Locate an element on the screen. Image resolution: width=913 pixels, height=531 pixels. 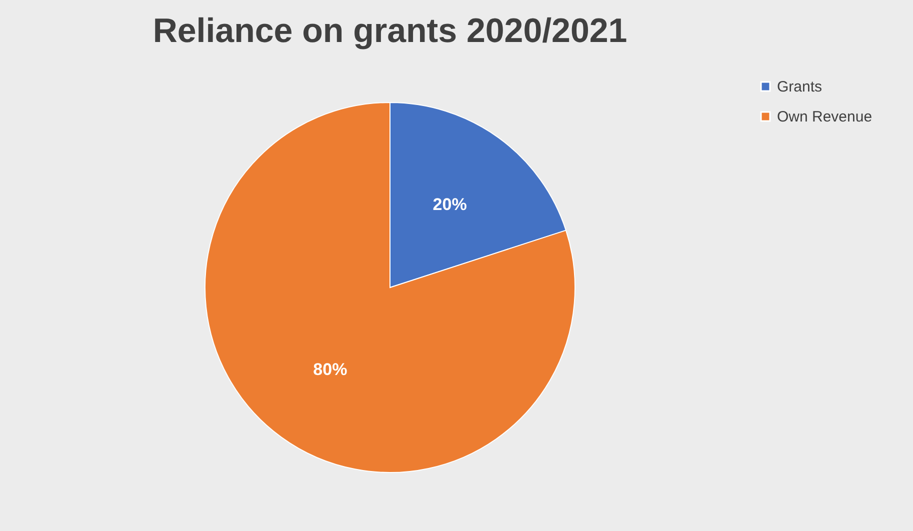
data-label: 20% is located at coordinates (449, 204).